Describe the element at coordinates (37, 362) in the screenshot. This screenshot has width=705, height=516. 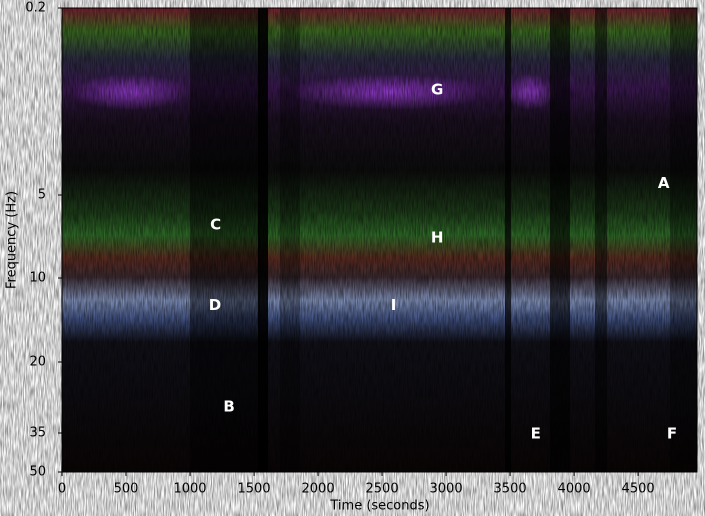
I see `y-tick-label: 20` at that location.